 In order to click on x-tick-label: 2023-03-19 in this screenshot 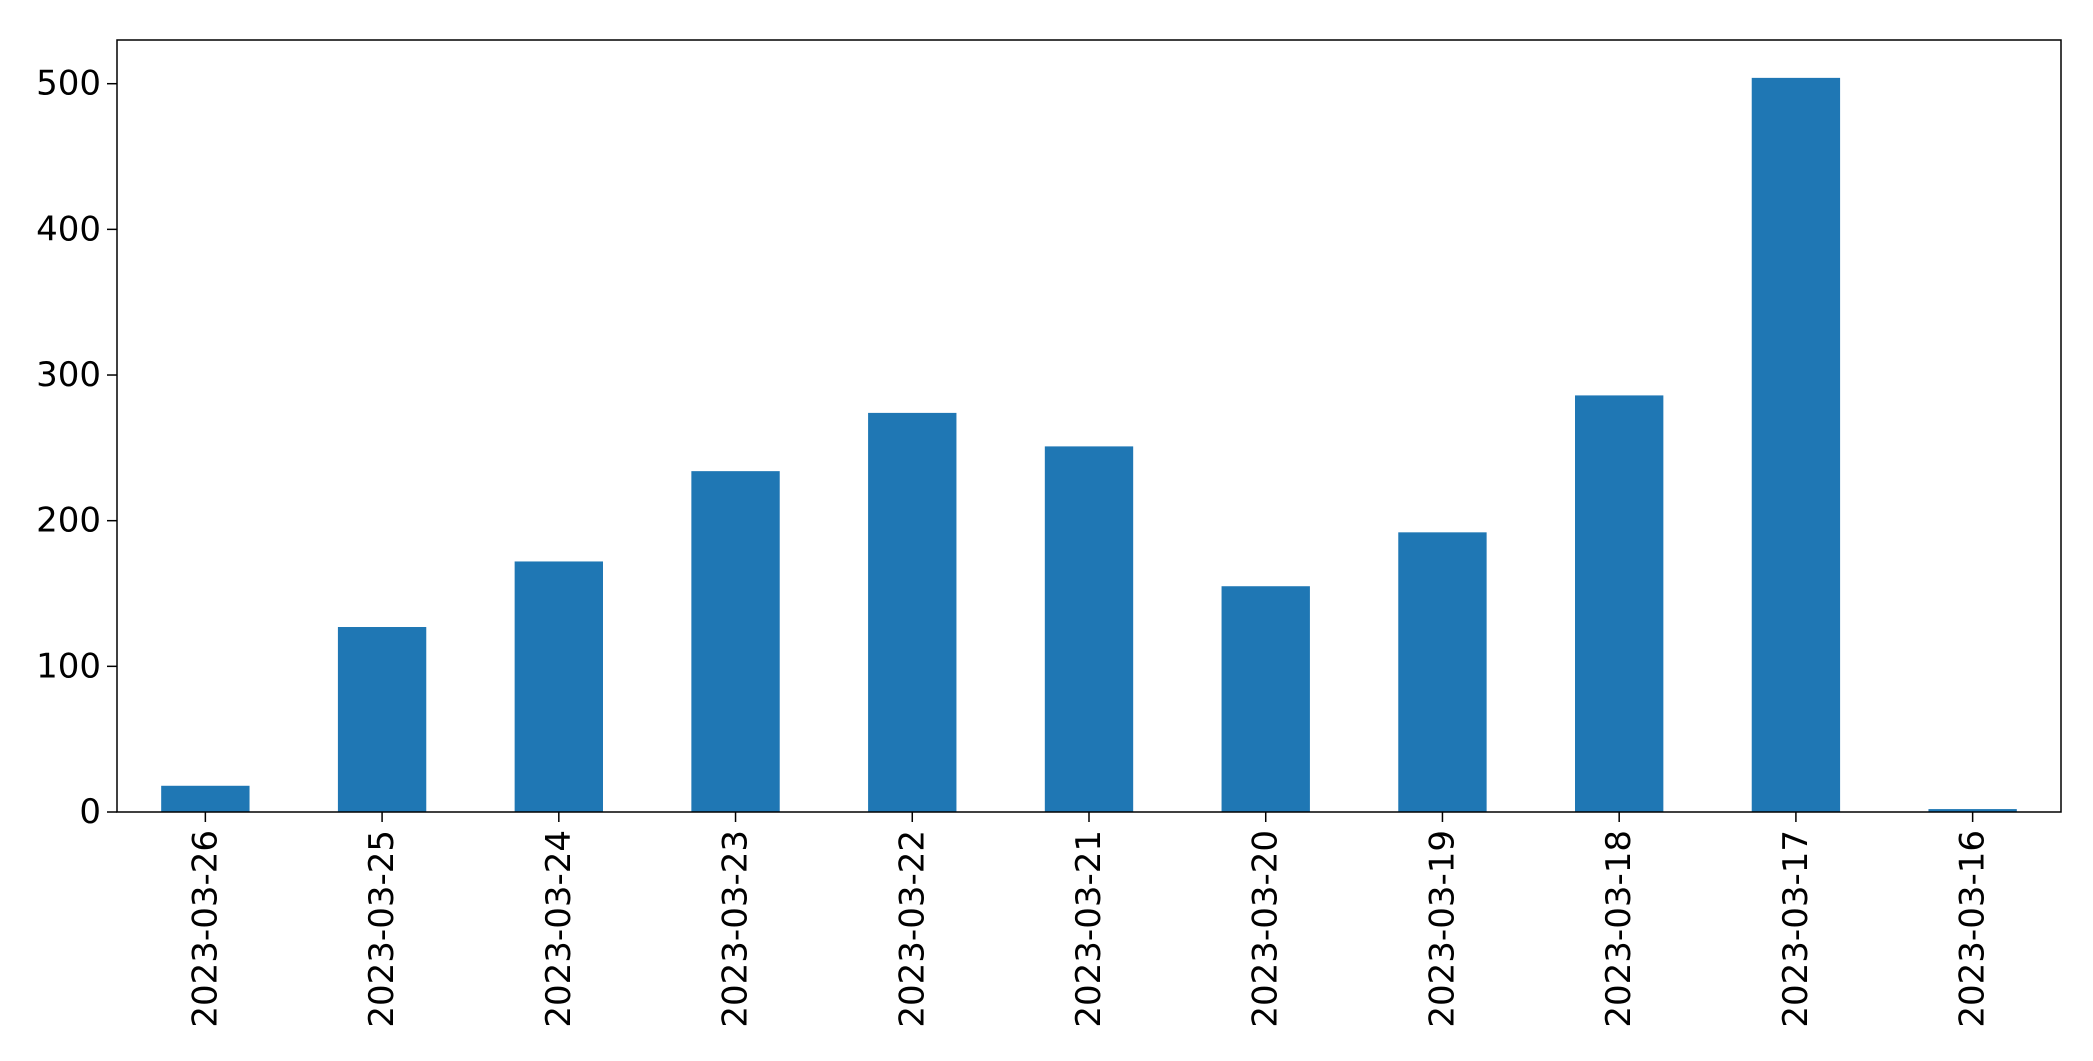, I will do `click(1442, 929)`.